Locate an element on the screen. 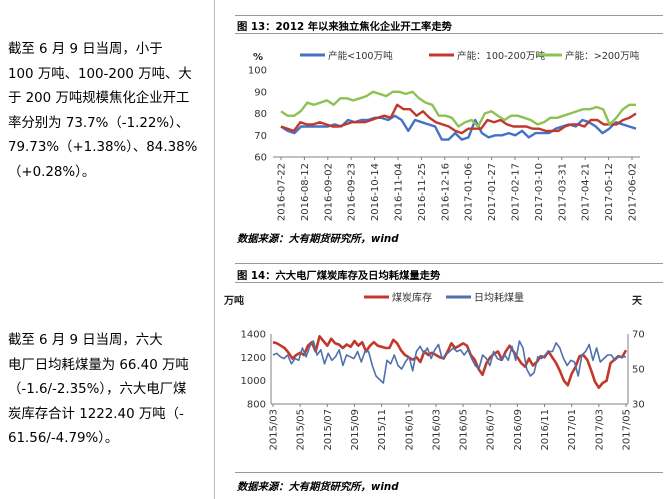 The width and height of the screenshot is (665, 499). y-tick-label: 100 is located at coordinates (257, 71).